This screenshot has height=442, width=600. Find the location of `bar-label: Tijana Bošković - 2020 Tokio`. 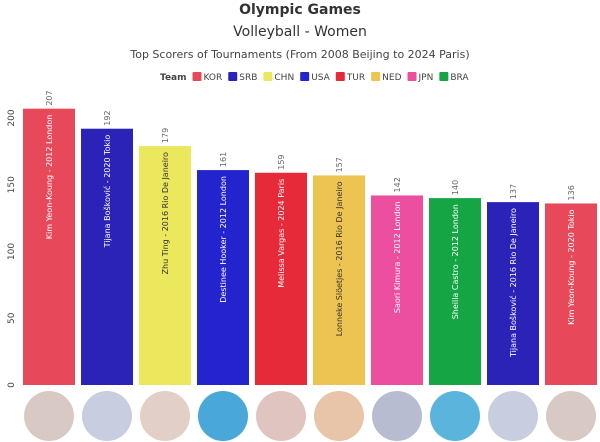

bar-label: Tijana Bošković - 2020 Tokio is located at coordinates (107, 192).